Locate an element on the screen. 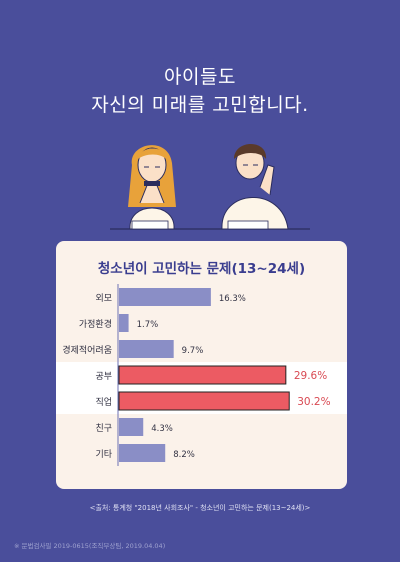  man-figure is located at coordinates (255, 187).